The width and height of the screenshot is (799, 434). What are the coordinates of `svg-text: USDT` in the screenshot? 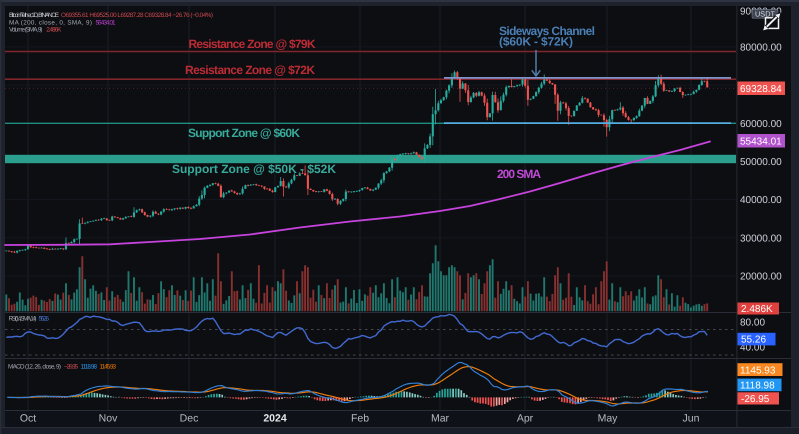 It's located at (765, 13).